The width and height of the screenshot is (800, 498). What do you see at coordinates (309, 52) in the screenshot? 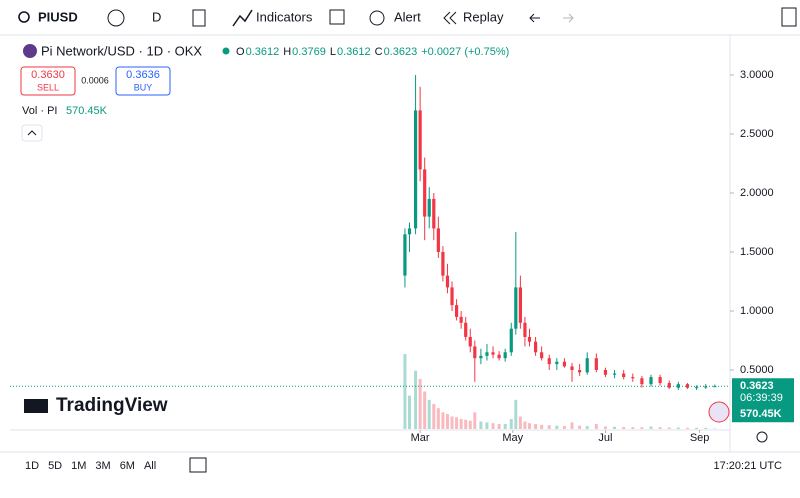
I see `ohlc-value: 0.3769` at bounding box center [309, 52].